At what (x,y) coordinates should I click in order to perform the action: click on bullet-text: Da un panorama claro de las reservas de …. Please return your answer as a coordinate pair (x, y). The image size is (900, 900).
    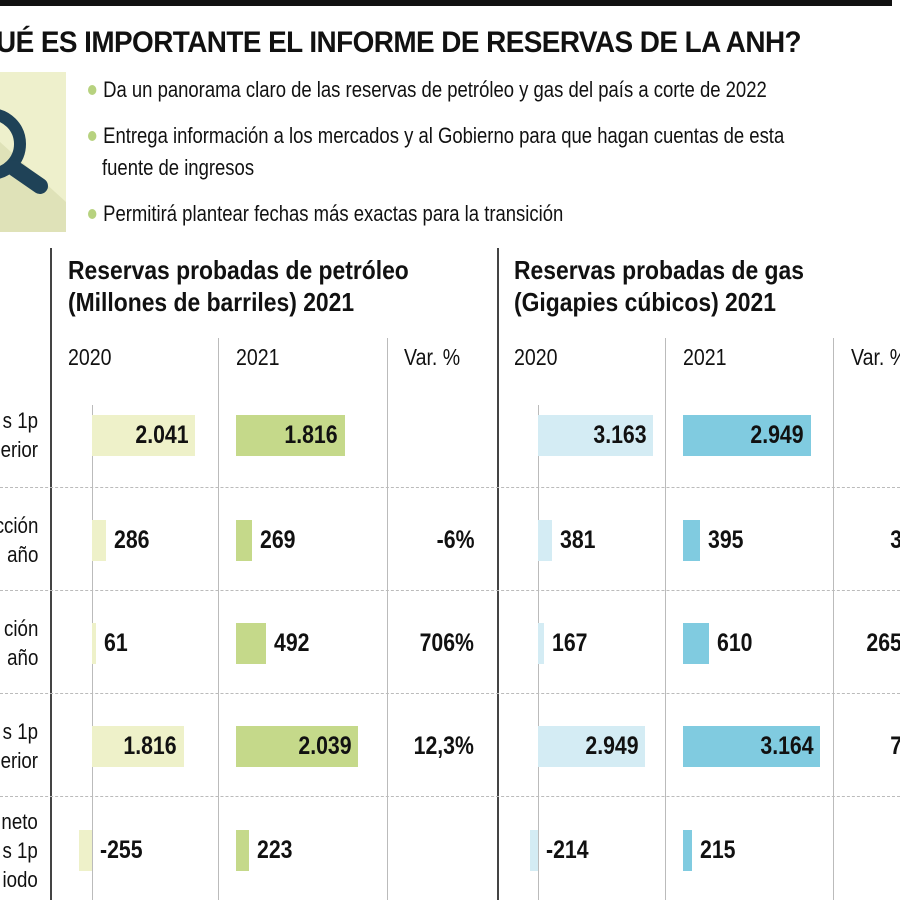
    Looking at the image, I should click on (435, 89).